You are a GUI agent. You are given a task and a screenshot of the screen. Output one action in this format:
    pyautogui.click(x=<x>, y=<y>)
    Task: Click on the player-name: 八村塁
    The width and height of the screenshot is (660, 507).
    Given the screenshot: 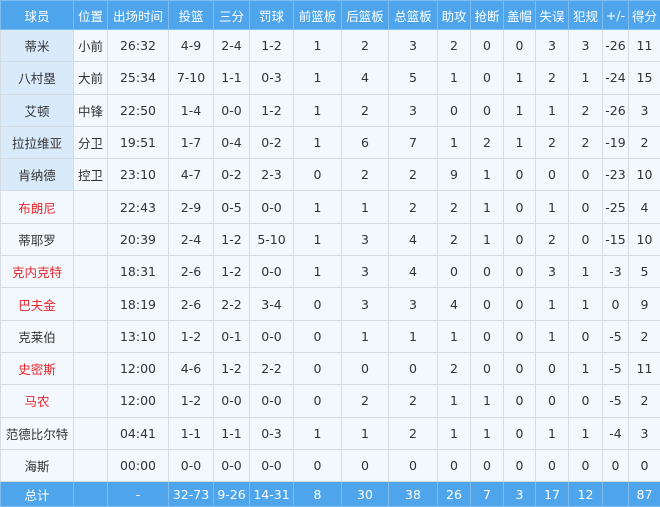 What is the action you would take?
    pyautogui.click(x=37, y=78)
    